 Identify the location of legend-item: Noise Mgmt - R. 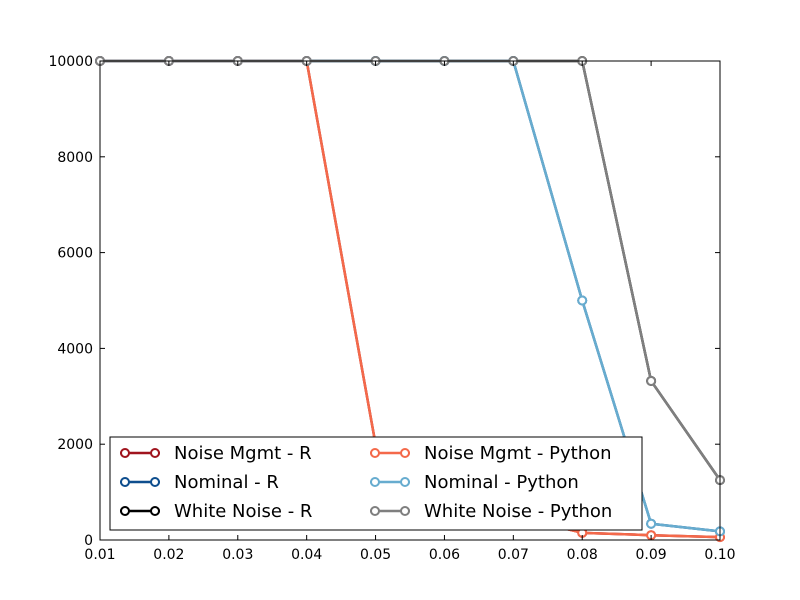
(216, 453).